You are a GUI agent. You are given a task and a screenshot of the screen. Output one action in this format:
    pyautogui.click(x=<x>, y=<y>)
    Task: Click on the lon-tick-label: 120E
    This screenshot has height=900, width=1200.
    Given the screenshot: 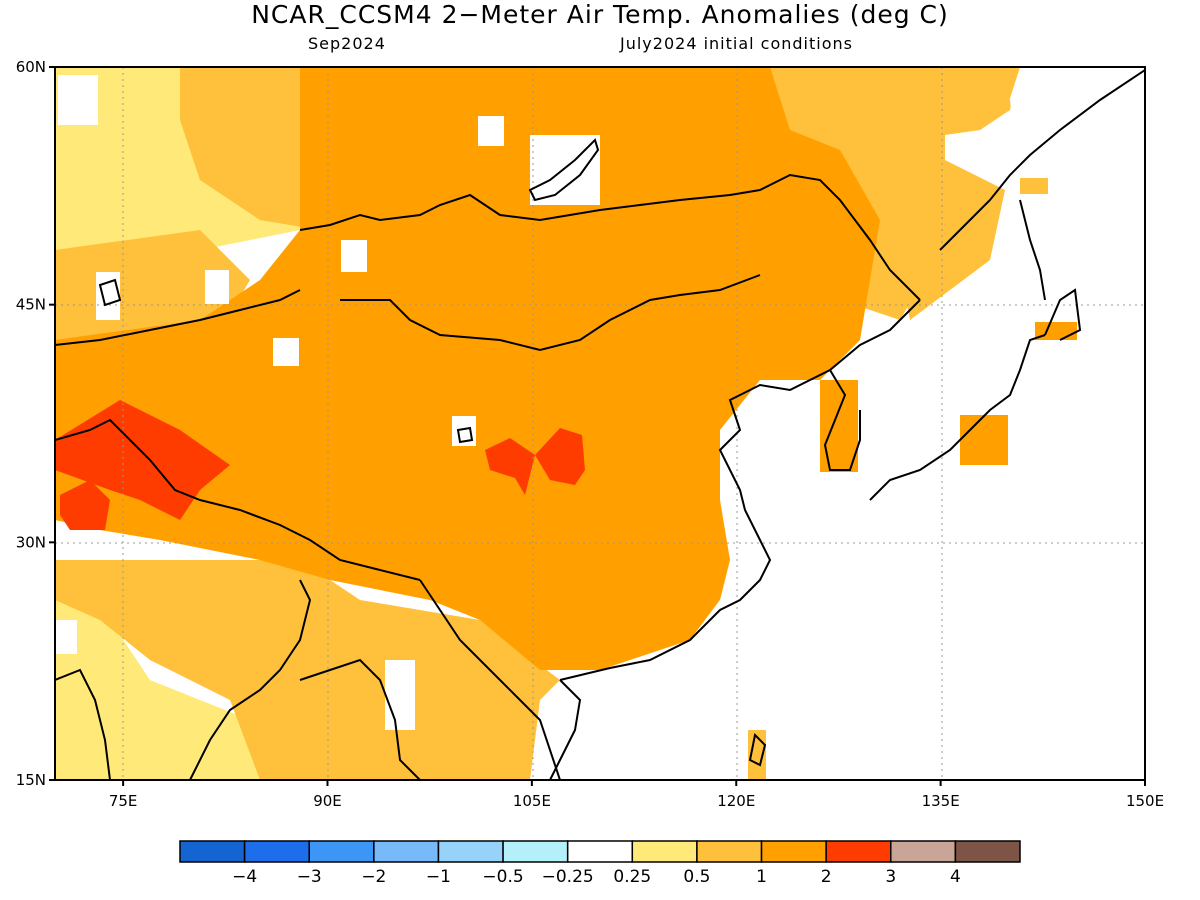 What is the action you would take?
    pyautogui.click(x=736, y=801)
    